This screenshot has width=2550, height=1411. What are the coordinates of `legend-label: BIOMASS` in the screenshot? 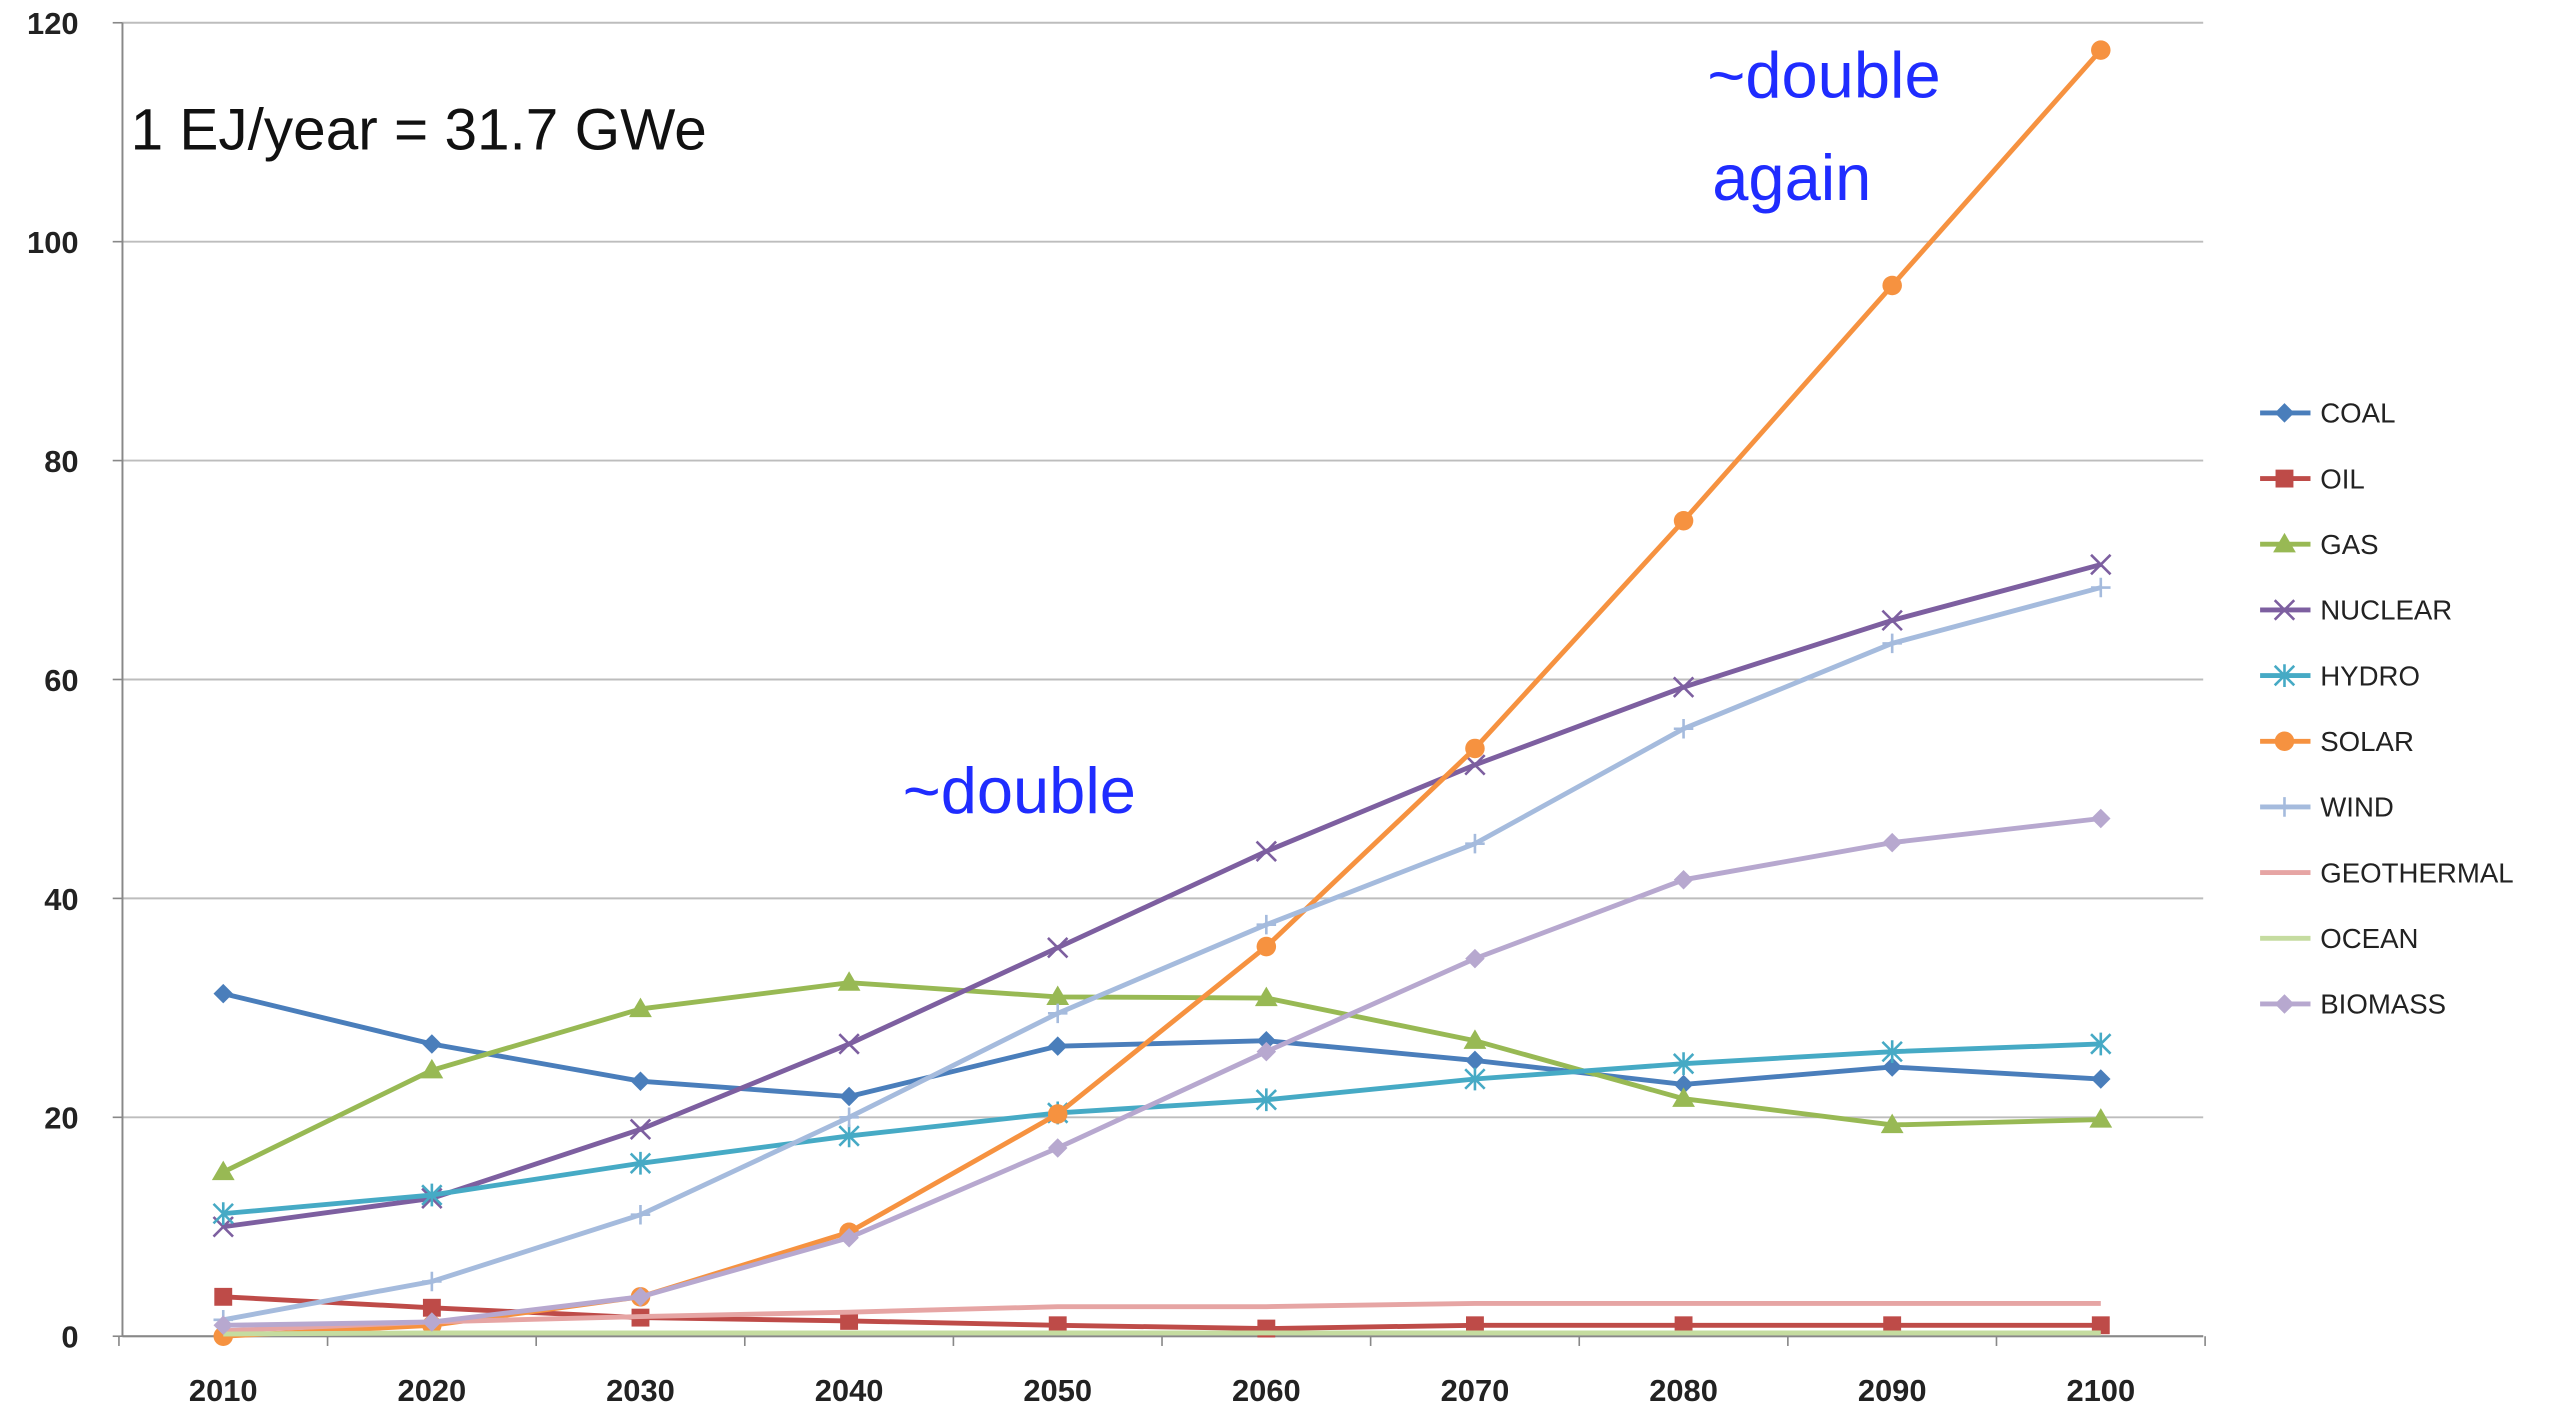 It's located at (2383, 1004).